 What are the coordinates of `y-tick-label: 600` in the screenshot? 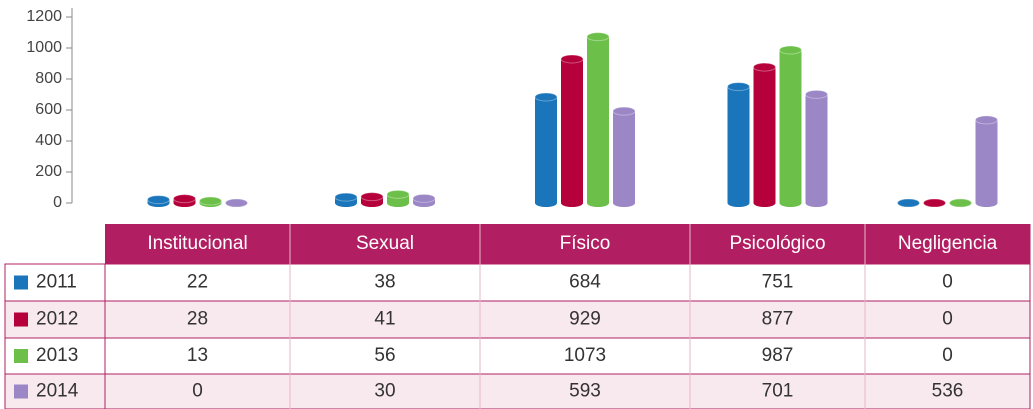 It's located at (48, 109).